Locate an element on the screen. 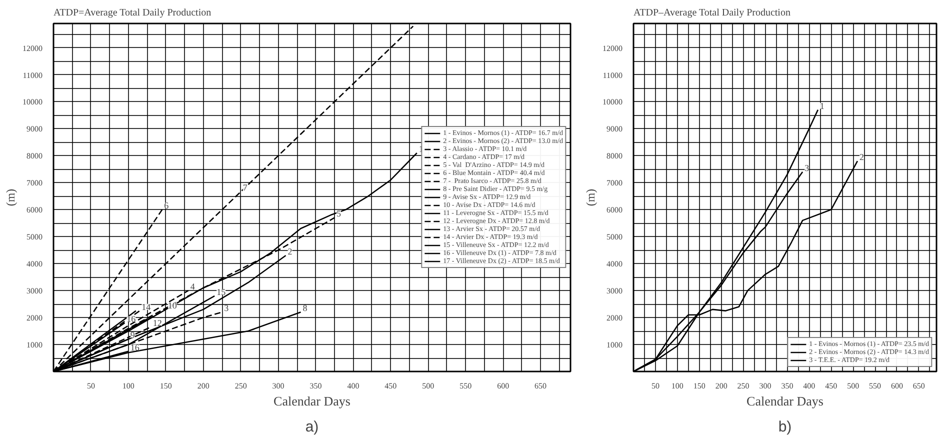 Image resolution: width=946 pixels, height=448 pixels. annotation: 14 is located at coordinates (147, 307).